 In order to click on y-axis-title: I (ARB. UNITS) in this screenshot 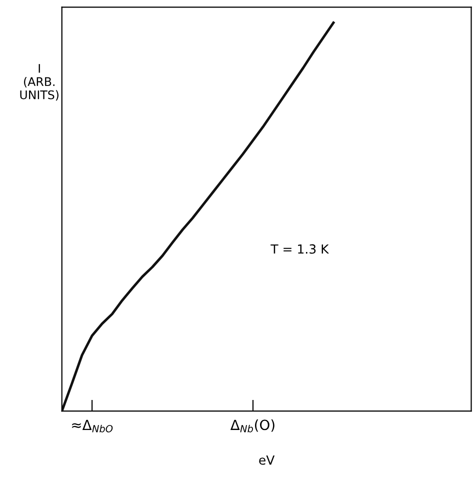, I will do `click(39, 82)`.